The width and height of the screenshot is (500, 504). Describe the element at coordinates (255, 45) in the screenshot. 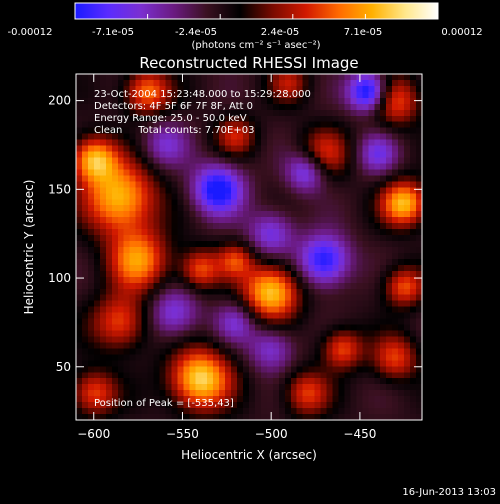

I see `colorbar-units: (photons cm⁻² s⁻¹ asec⁻²)` at that location.